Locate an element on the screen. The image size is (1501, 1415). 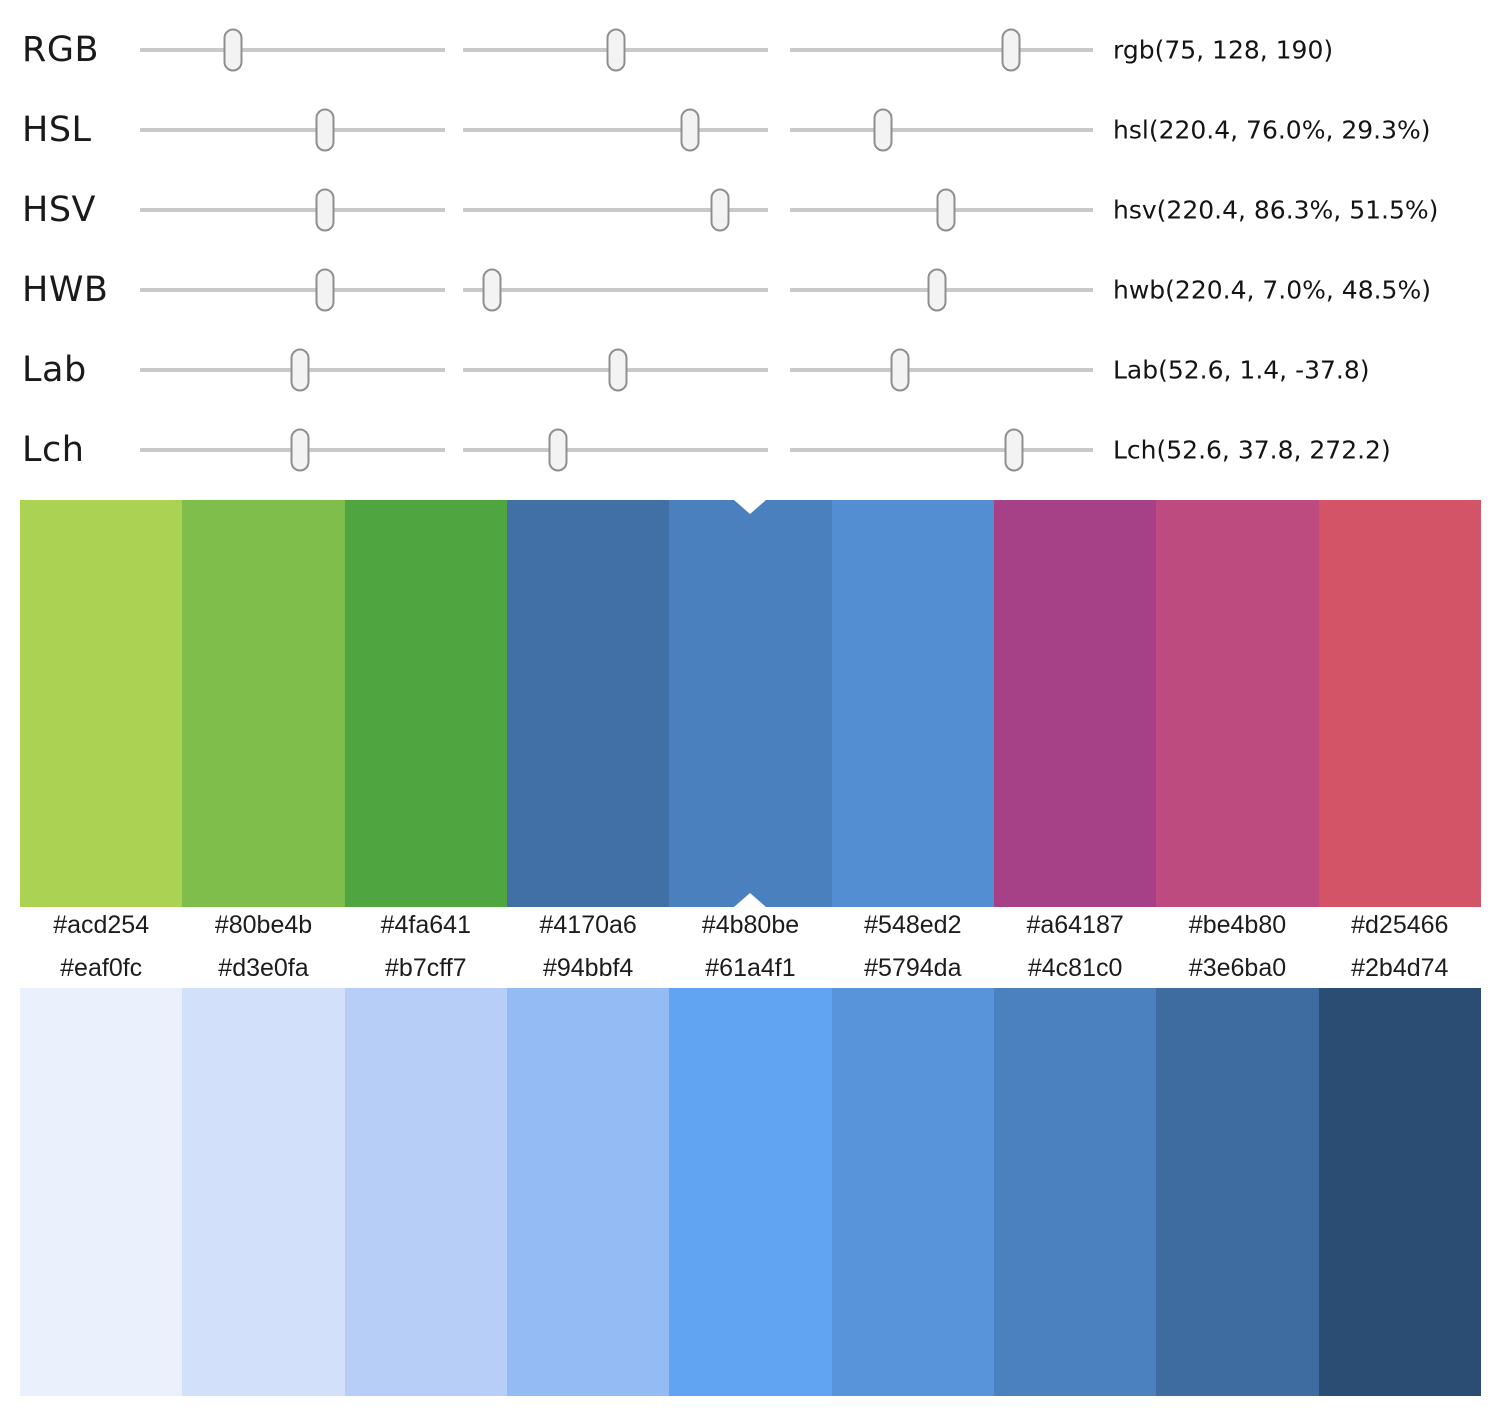
hex-code-label: #548ed2 is located at coordinates (913, 924).